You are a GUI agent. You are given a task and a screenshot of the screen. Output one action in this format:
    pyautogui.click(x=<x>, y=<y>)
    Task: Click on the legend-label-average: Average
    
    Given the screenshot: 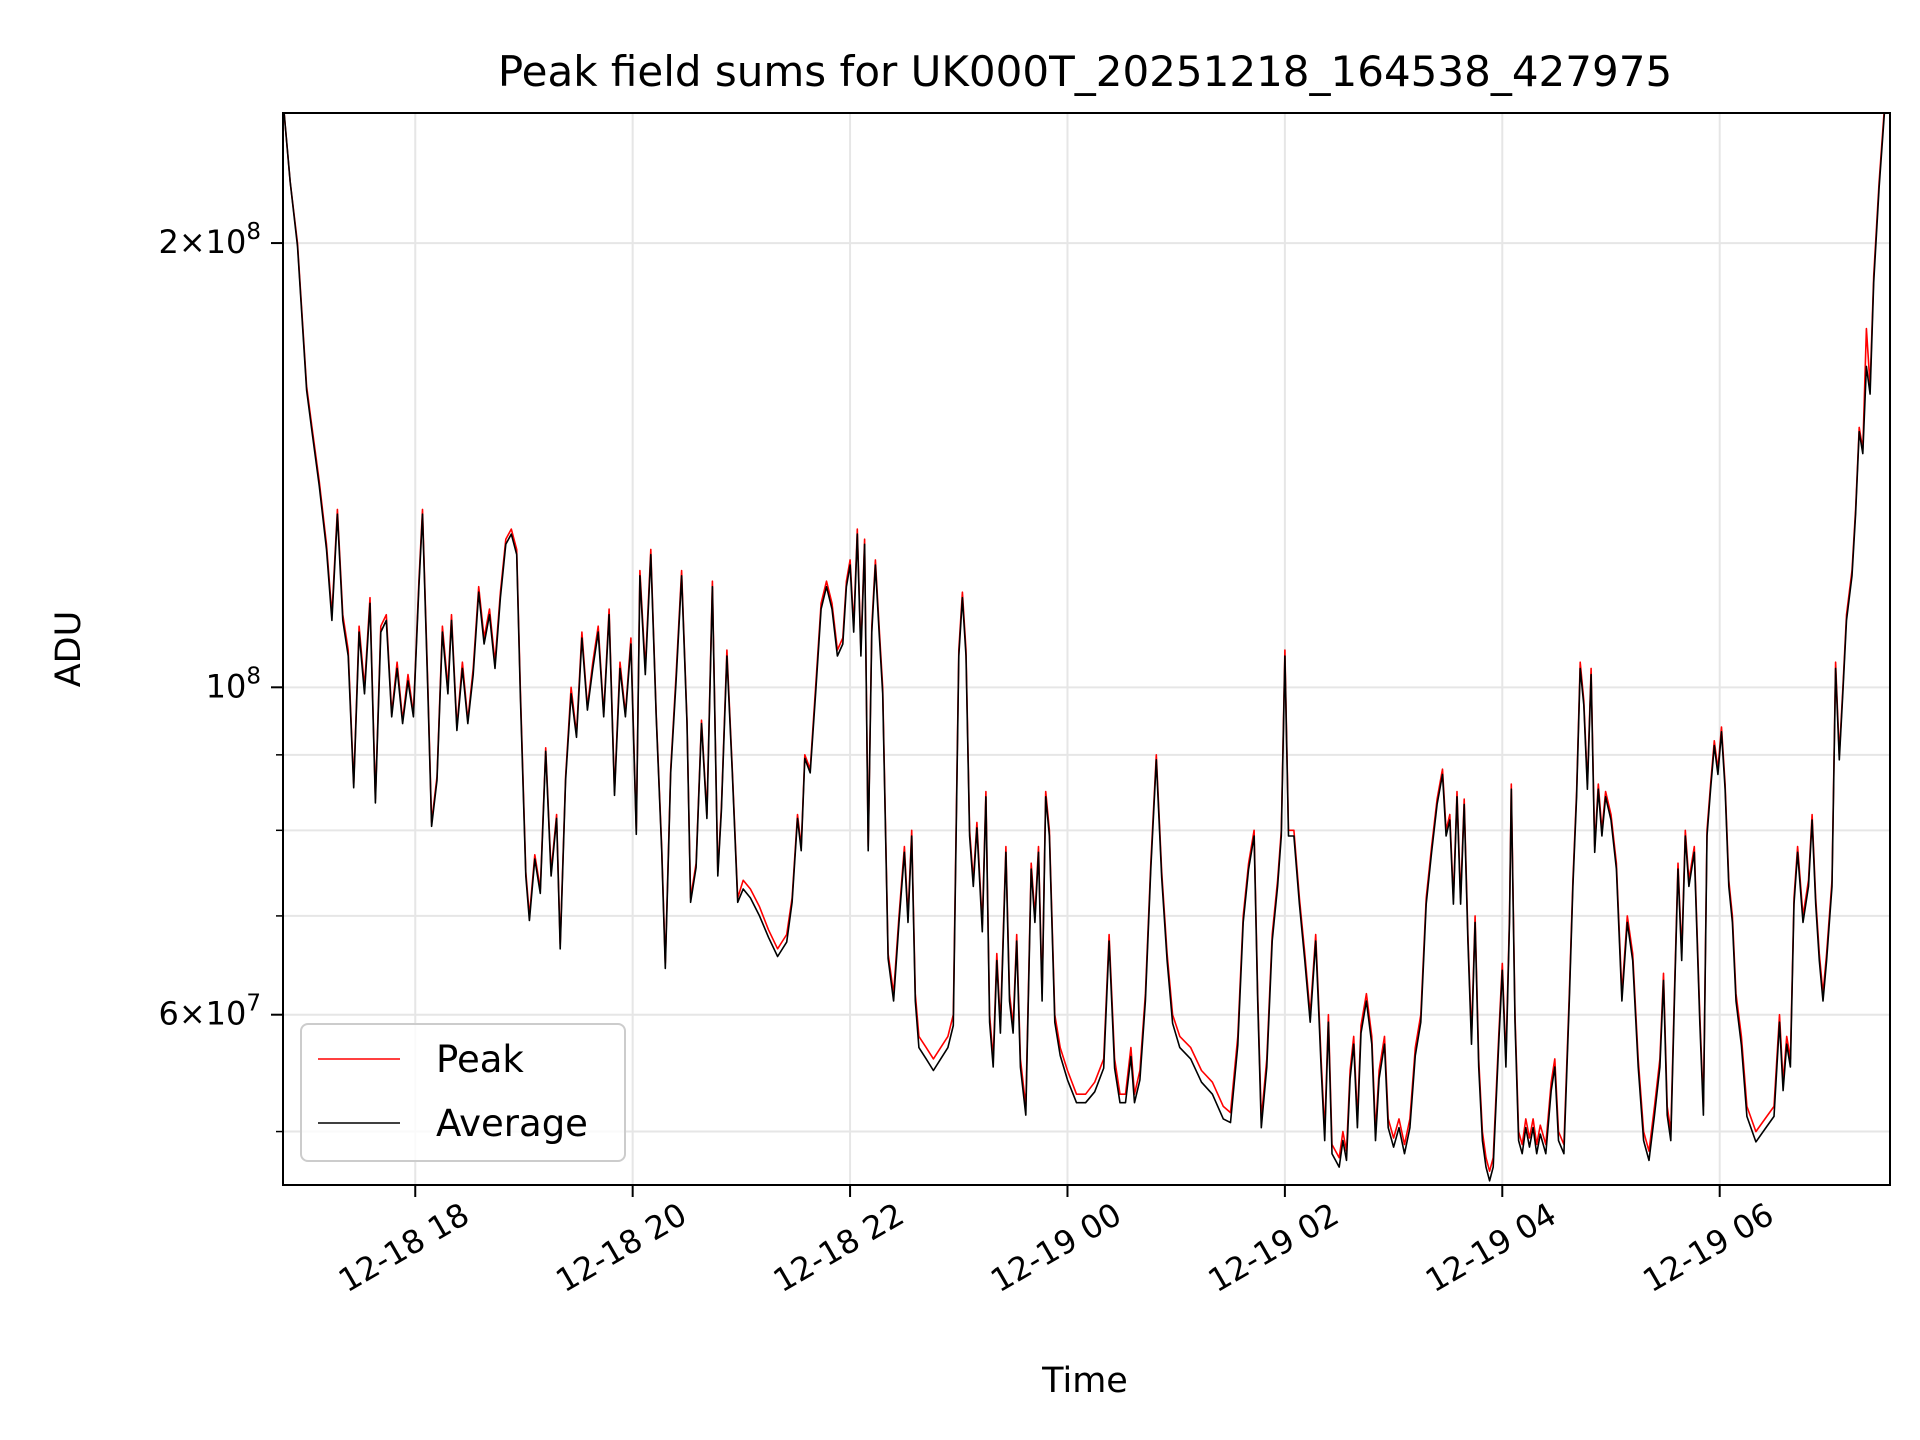 What is the action you would take?
    pyautogui.click(x=512, y=1123)
    